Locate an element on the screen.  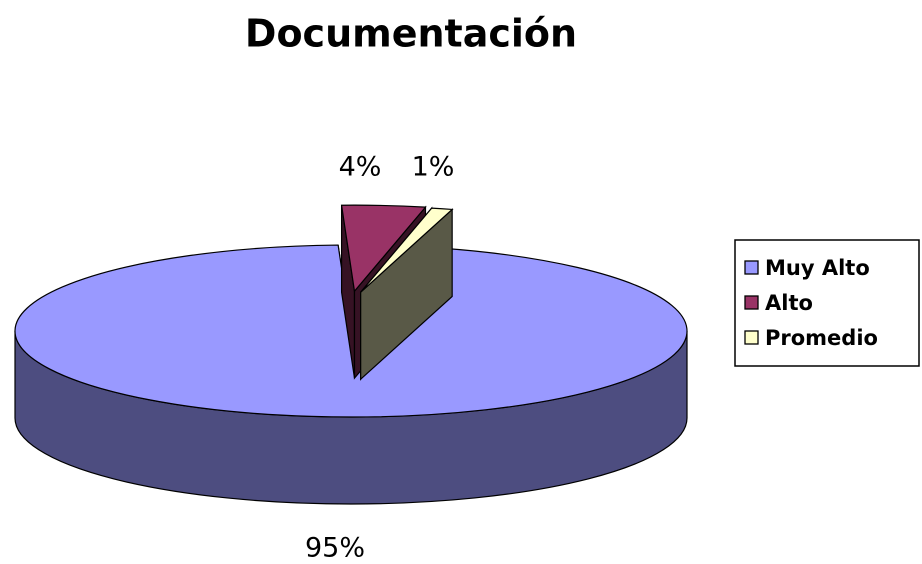
legend-box is located at coordinates (827, 303).